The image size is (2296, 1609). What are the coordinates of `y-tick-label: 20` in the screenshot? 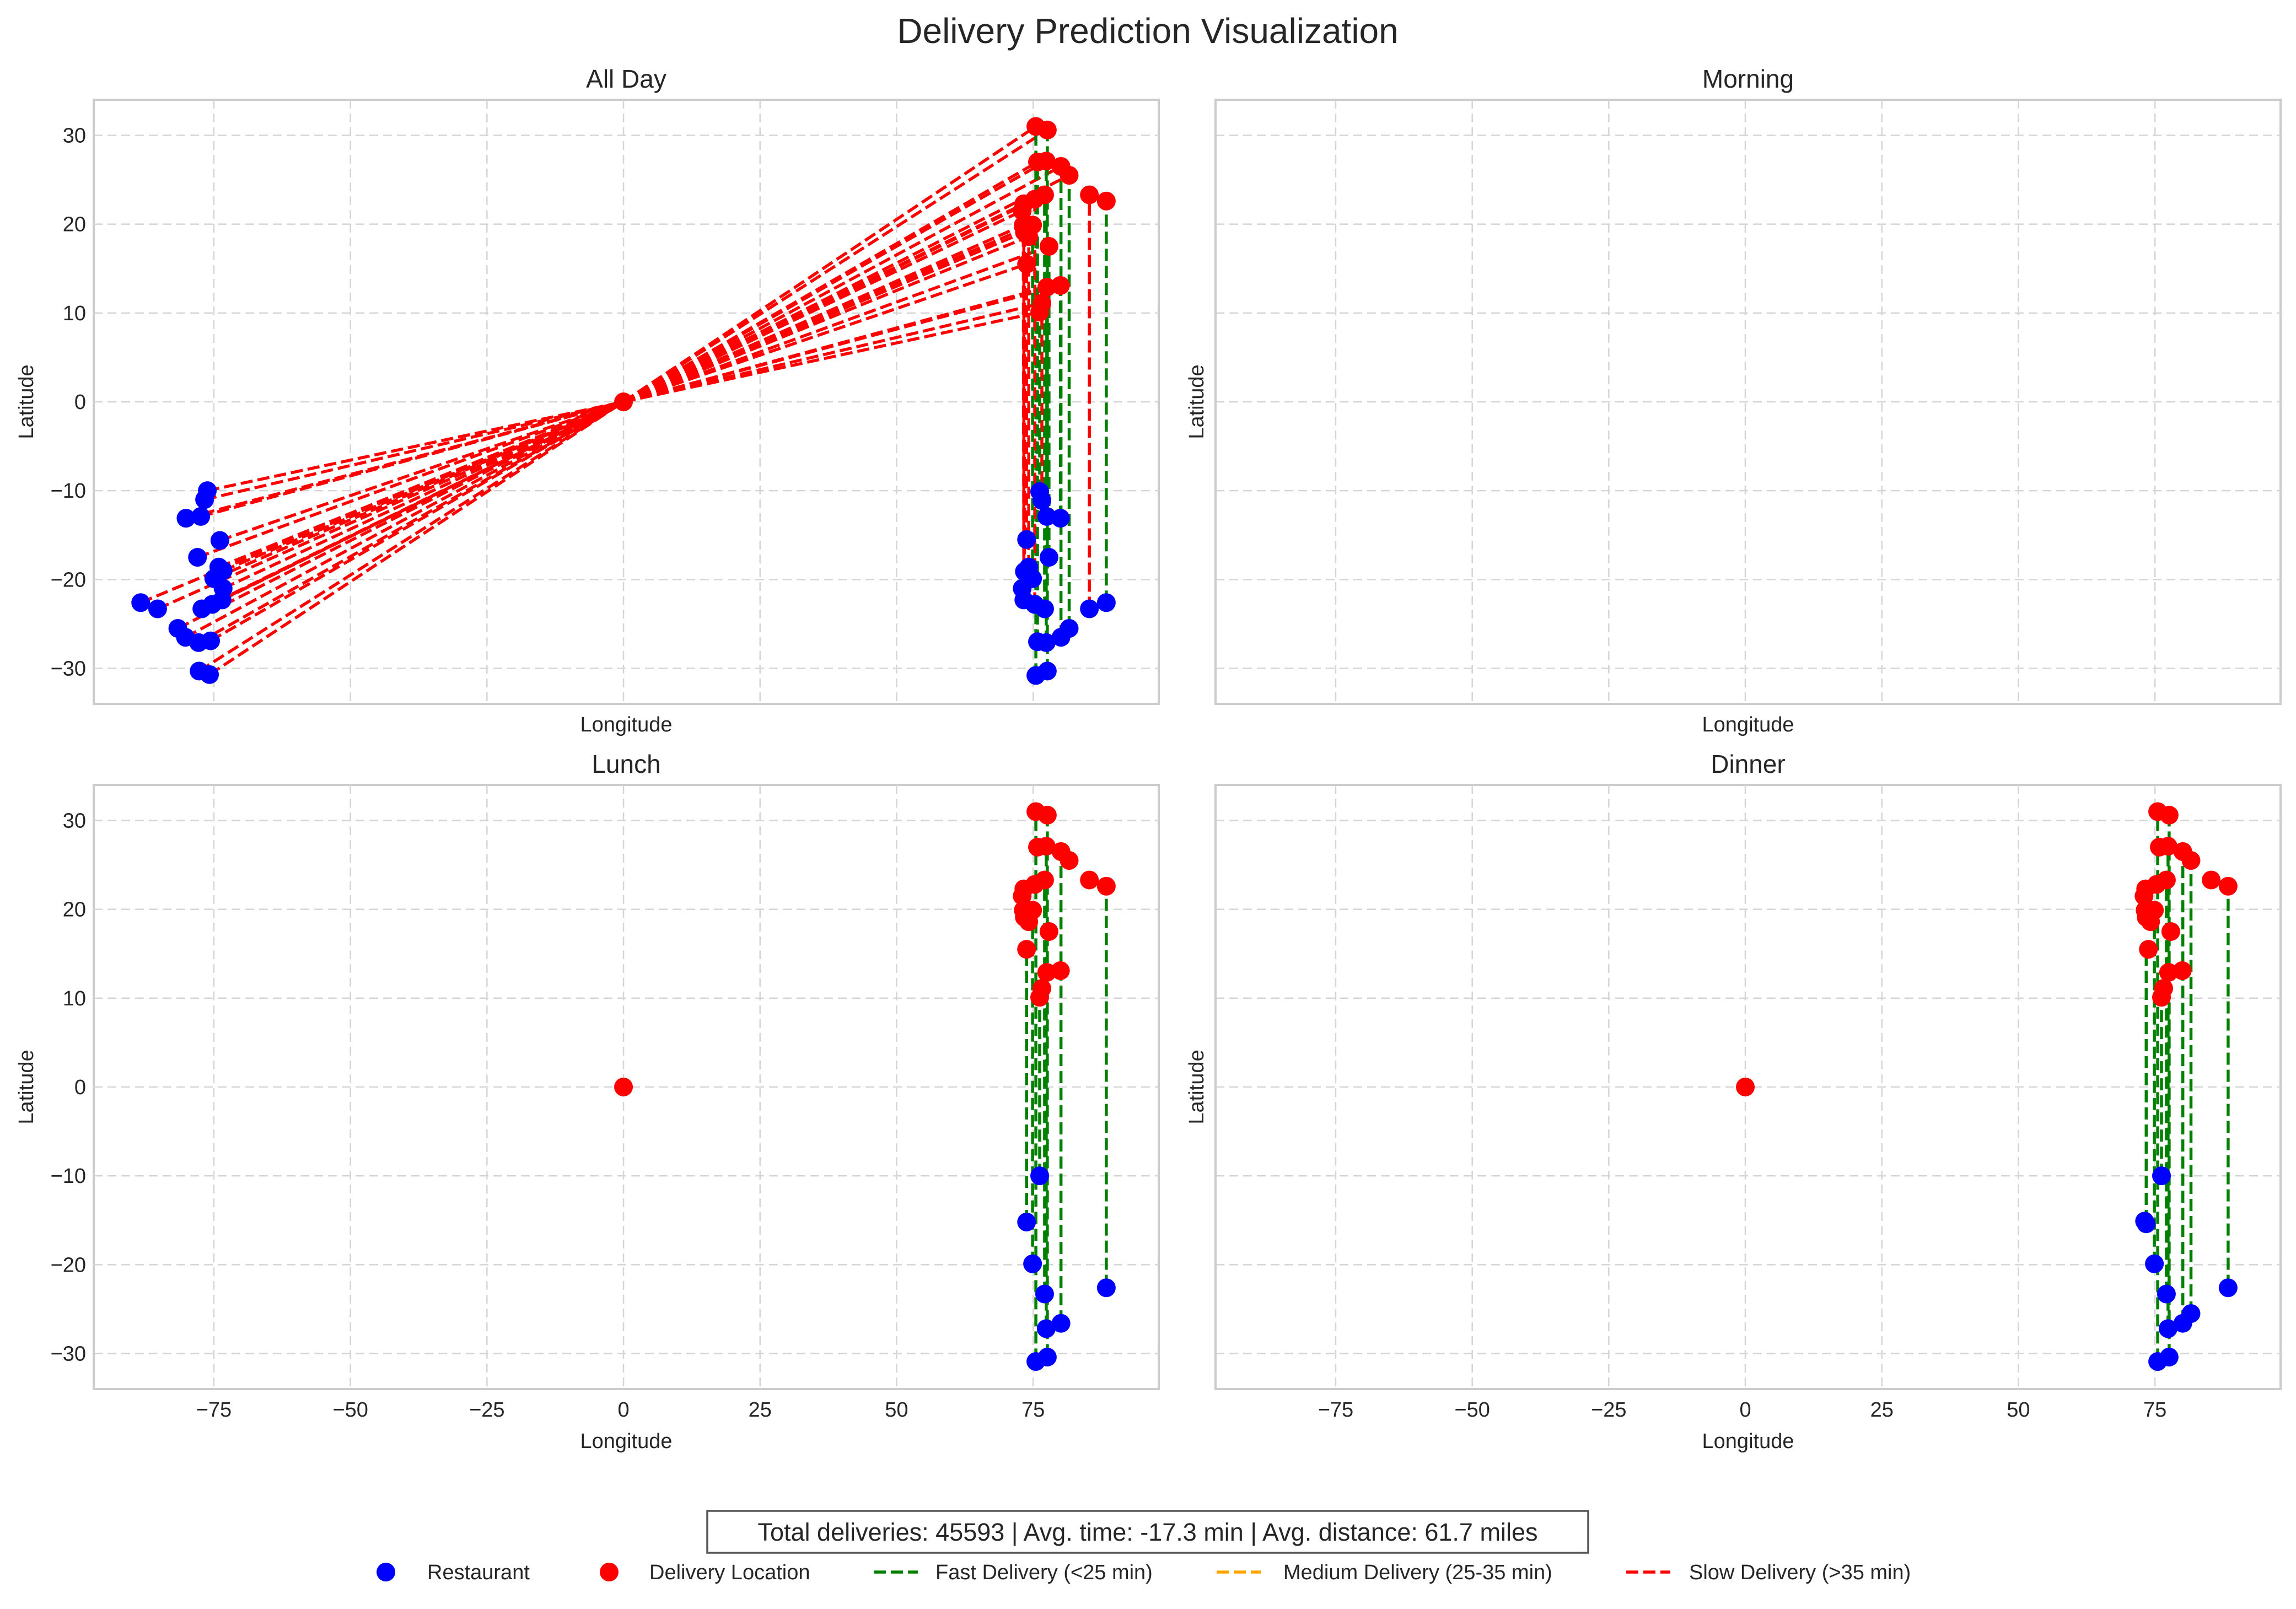 It's located at (74, 910).